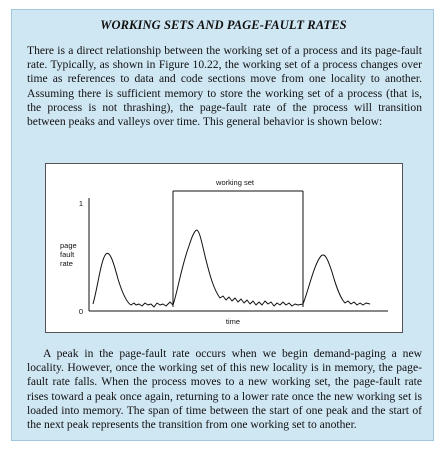 Image resolution: width=447 pixels, height=452 pixels. What do you see at coordinates (81, 203) in the screenshot?
I see `y-tick-top: 1` at bounding box center [81, 203].